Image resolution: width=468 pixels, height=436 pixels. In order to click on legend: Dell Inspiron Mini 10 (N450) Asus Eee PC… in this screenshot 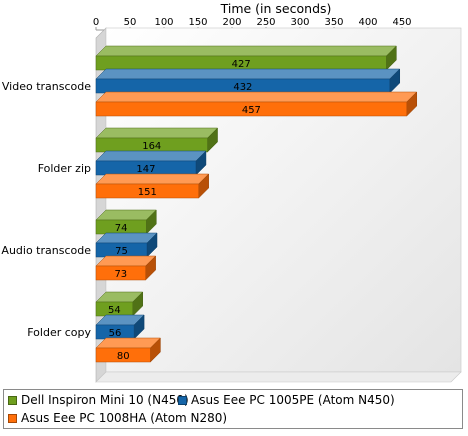, I will do `click(233, 409)`.